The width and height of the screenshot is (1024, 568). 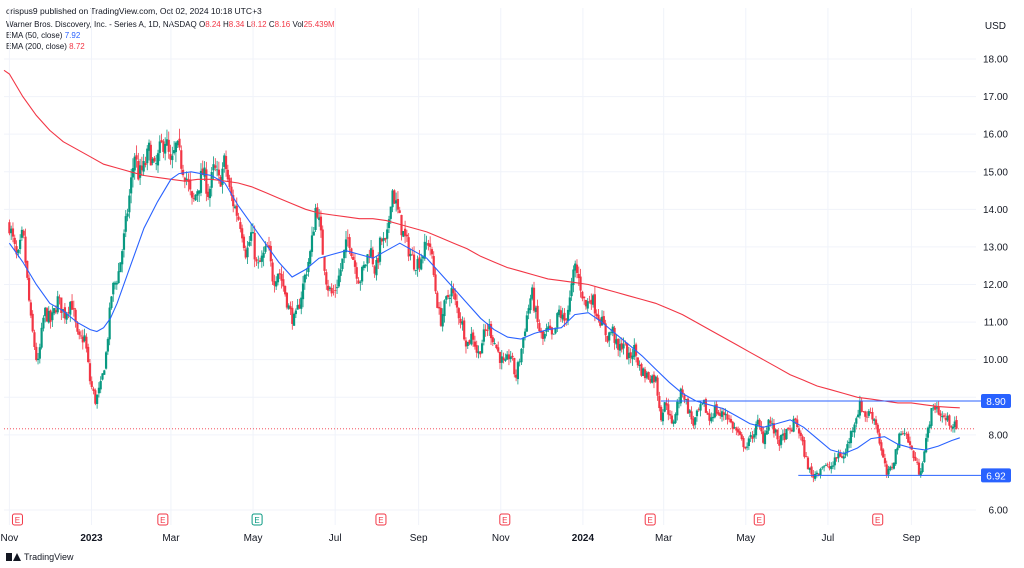 I want to click on ema50-row: EMA (50, close) 7.92, so click(x=170, y=35).